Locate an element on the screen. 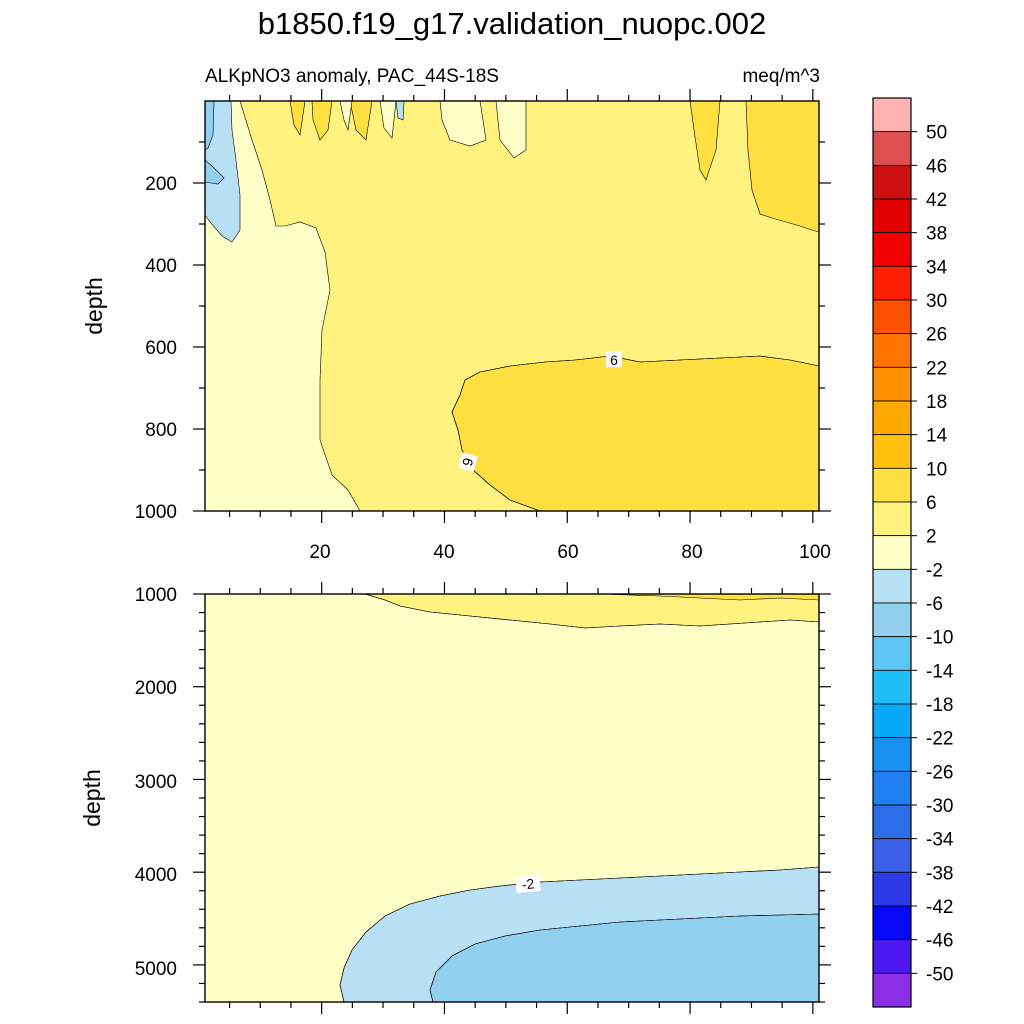 The width and height of the screenshot is (1024, 1024). upper-x-tick-60: 60 is located at coordinates (567, 552).